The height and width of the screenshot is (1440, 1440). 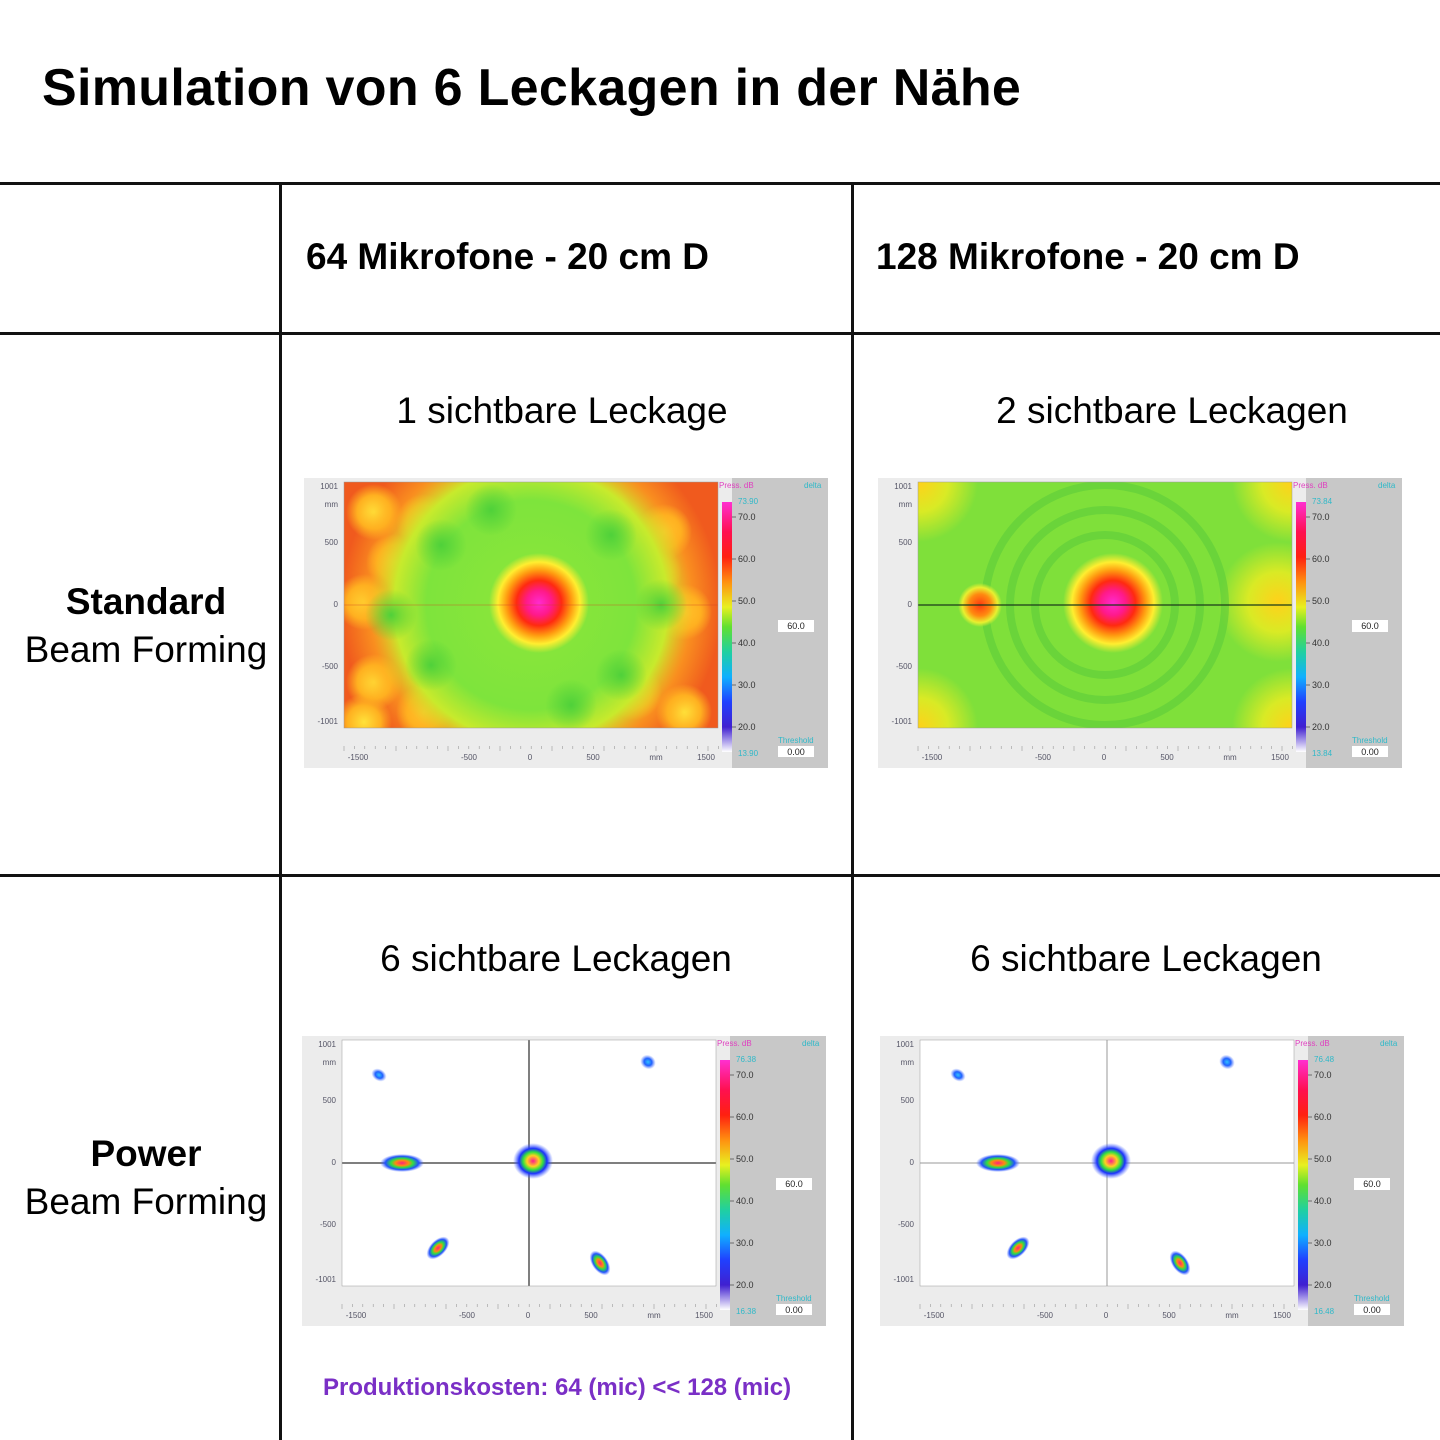 I want to click on scale-max-label: 76.38, so click(x=746, y=1059).